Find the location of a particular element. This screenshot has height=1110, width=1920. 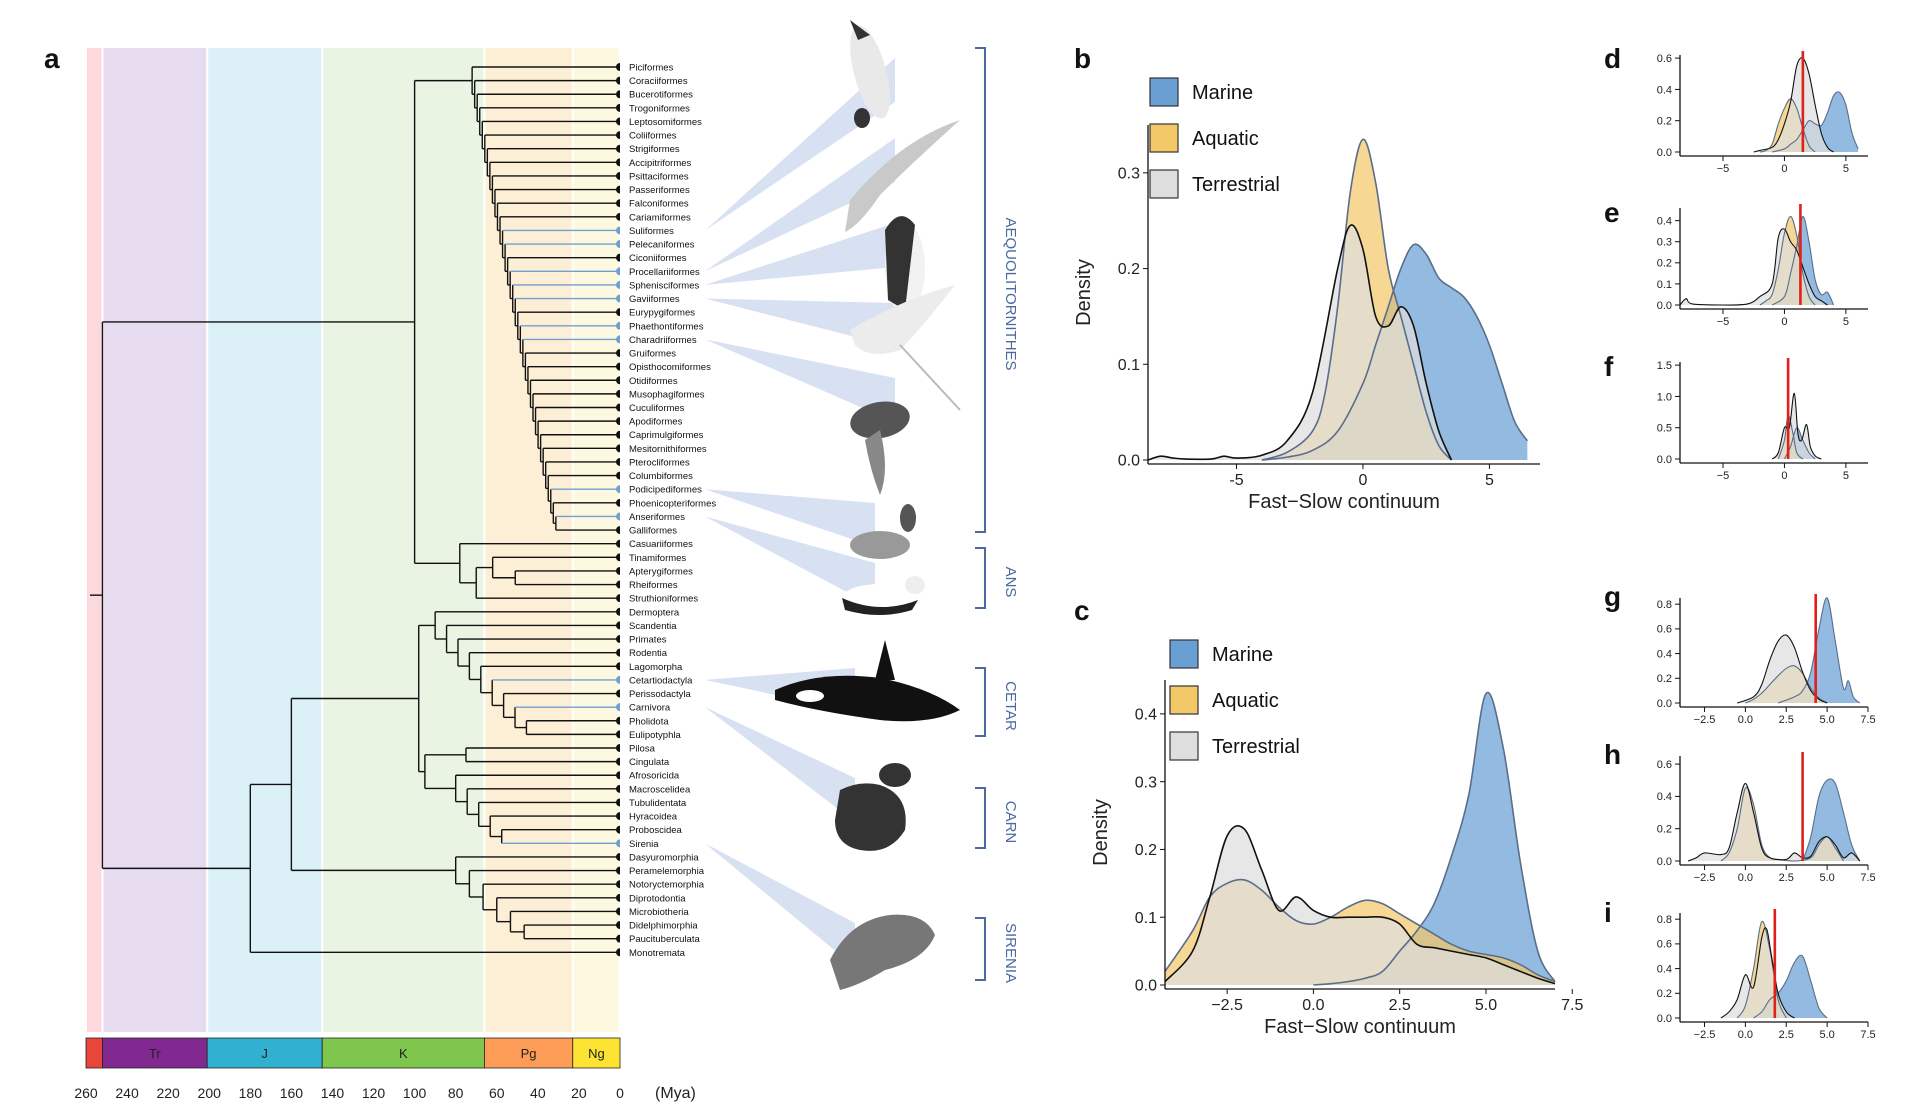

tip-label: Tinamiformes is located at coordinates (657, 558).